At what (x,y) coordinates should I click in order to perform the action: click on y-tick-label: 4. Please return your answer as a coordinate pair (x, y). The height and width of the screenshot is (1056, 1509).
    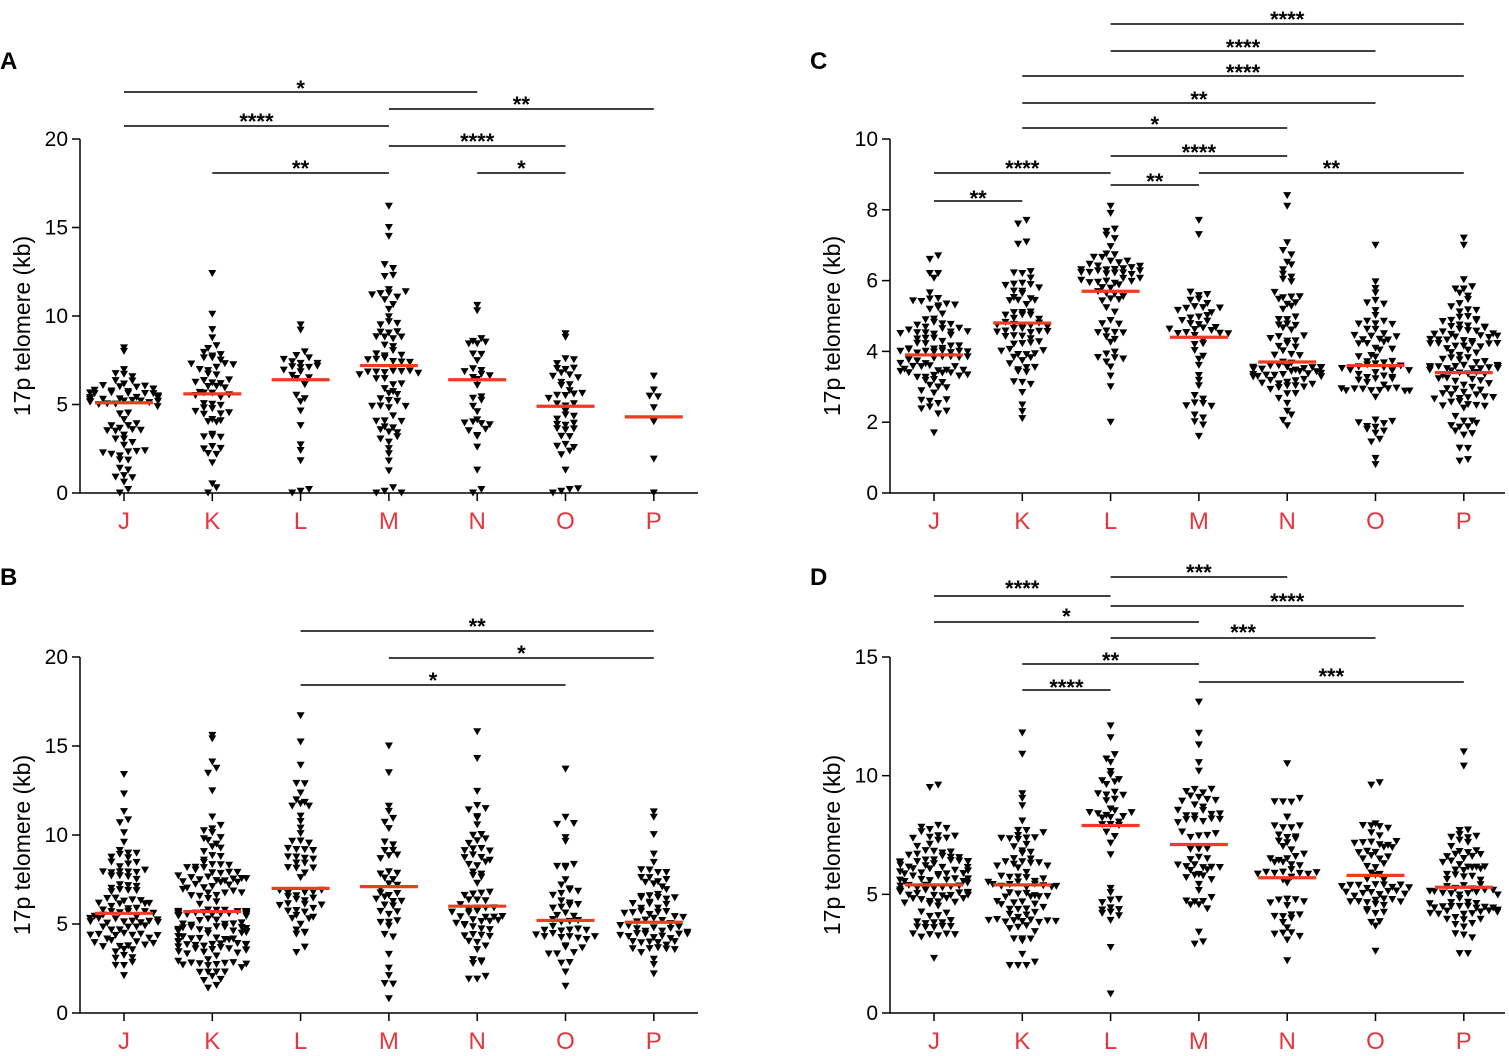
    Looking at the image, I should click on (872, 351).